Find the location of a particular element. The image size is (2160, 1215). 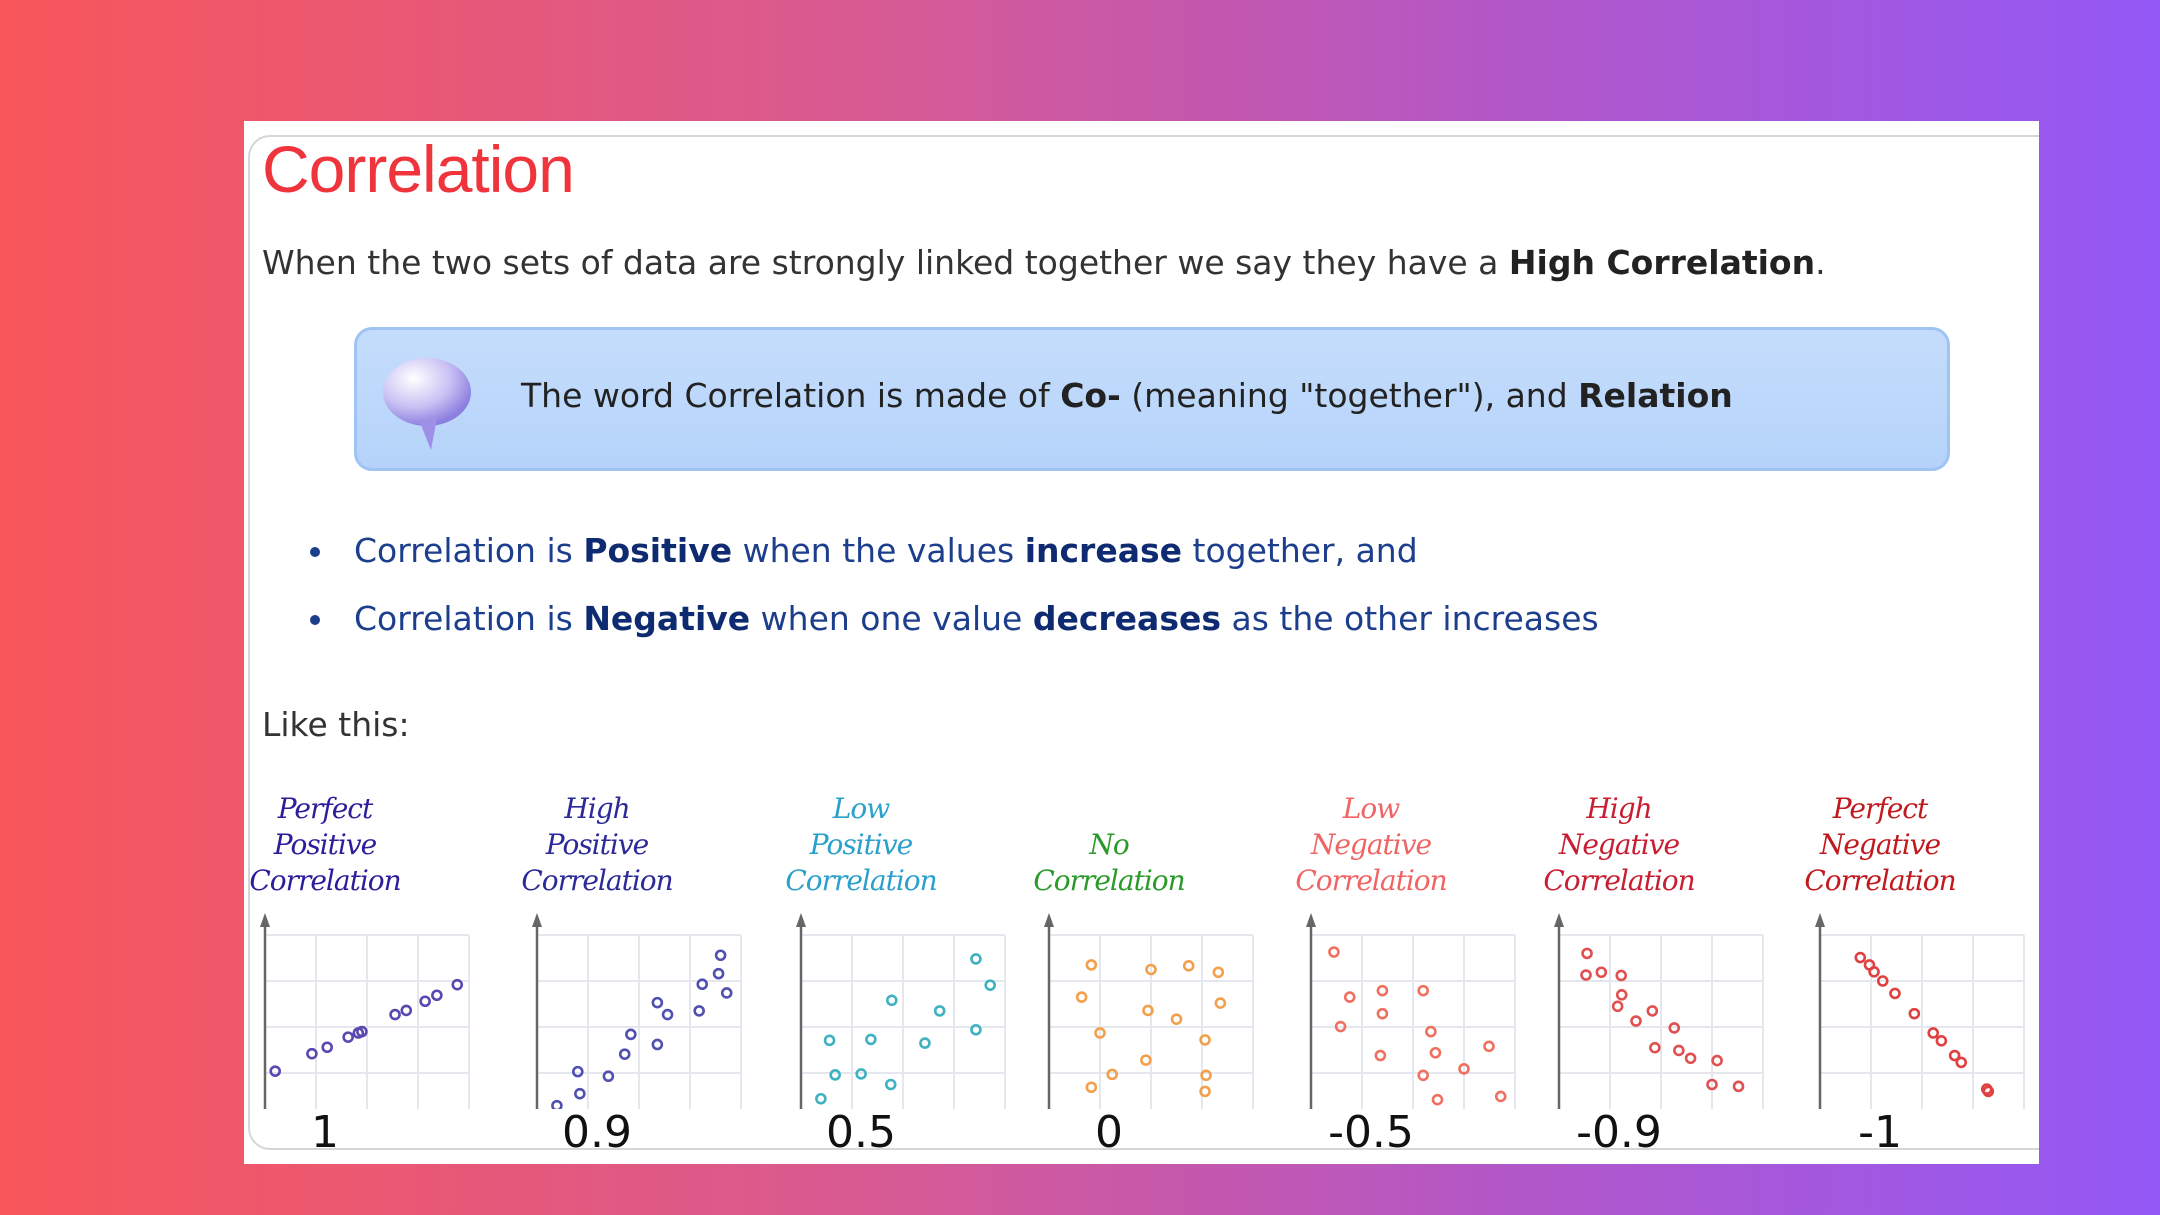

note-b1: Co- is located at coordinates (1090, 395).